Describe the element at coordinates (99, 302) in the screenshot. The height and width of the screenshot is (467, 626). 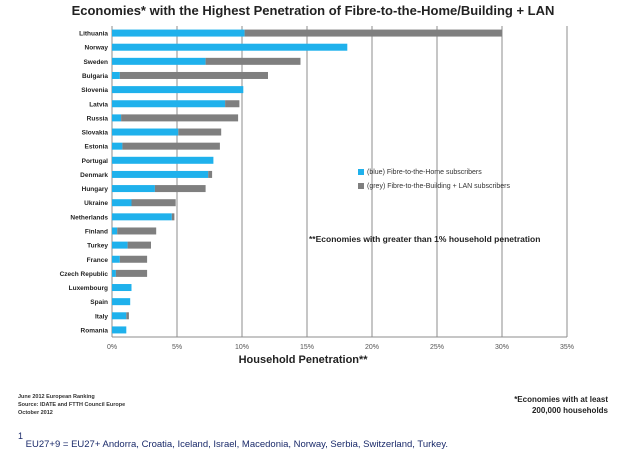
I see `category-label: Spain` at that location.